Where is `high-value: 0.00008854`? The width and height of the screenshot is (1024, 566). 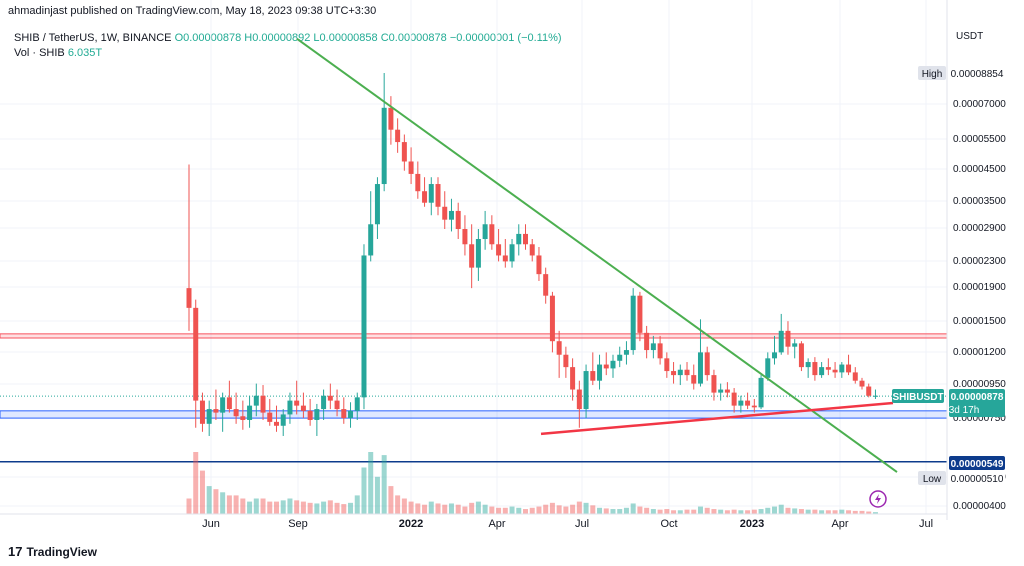 high-value: 0.00008854 is located at coordinates (977, 74).